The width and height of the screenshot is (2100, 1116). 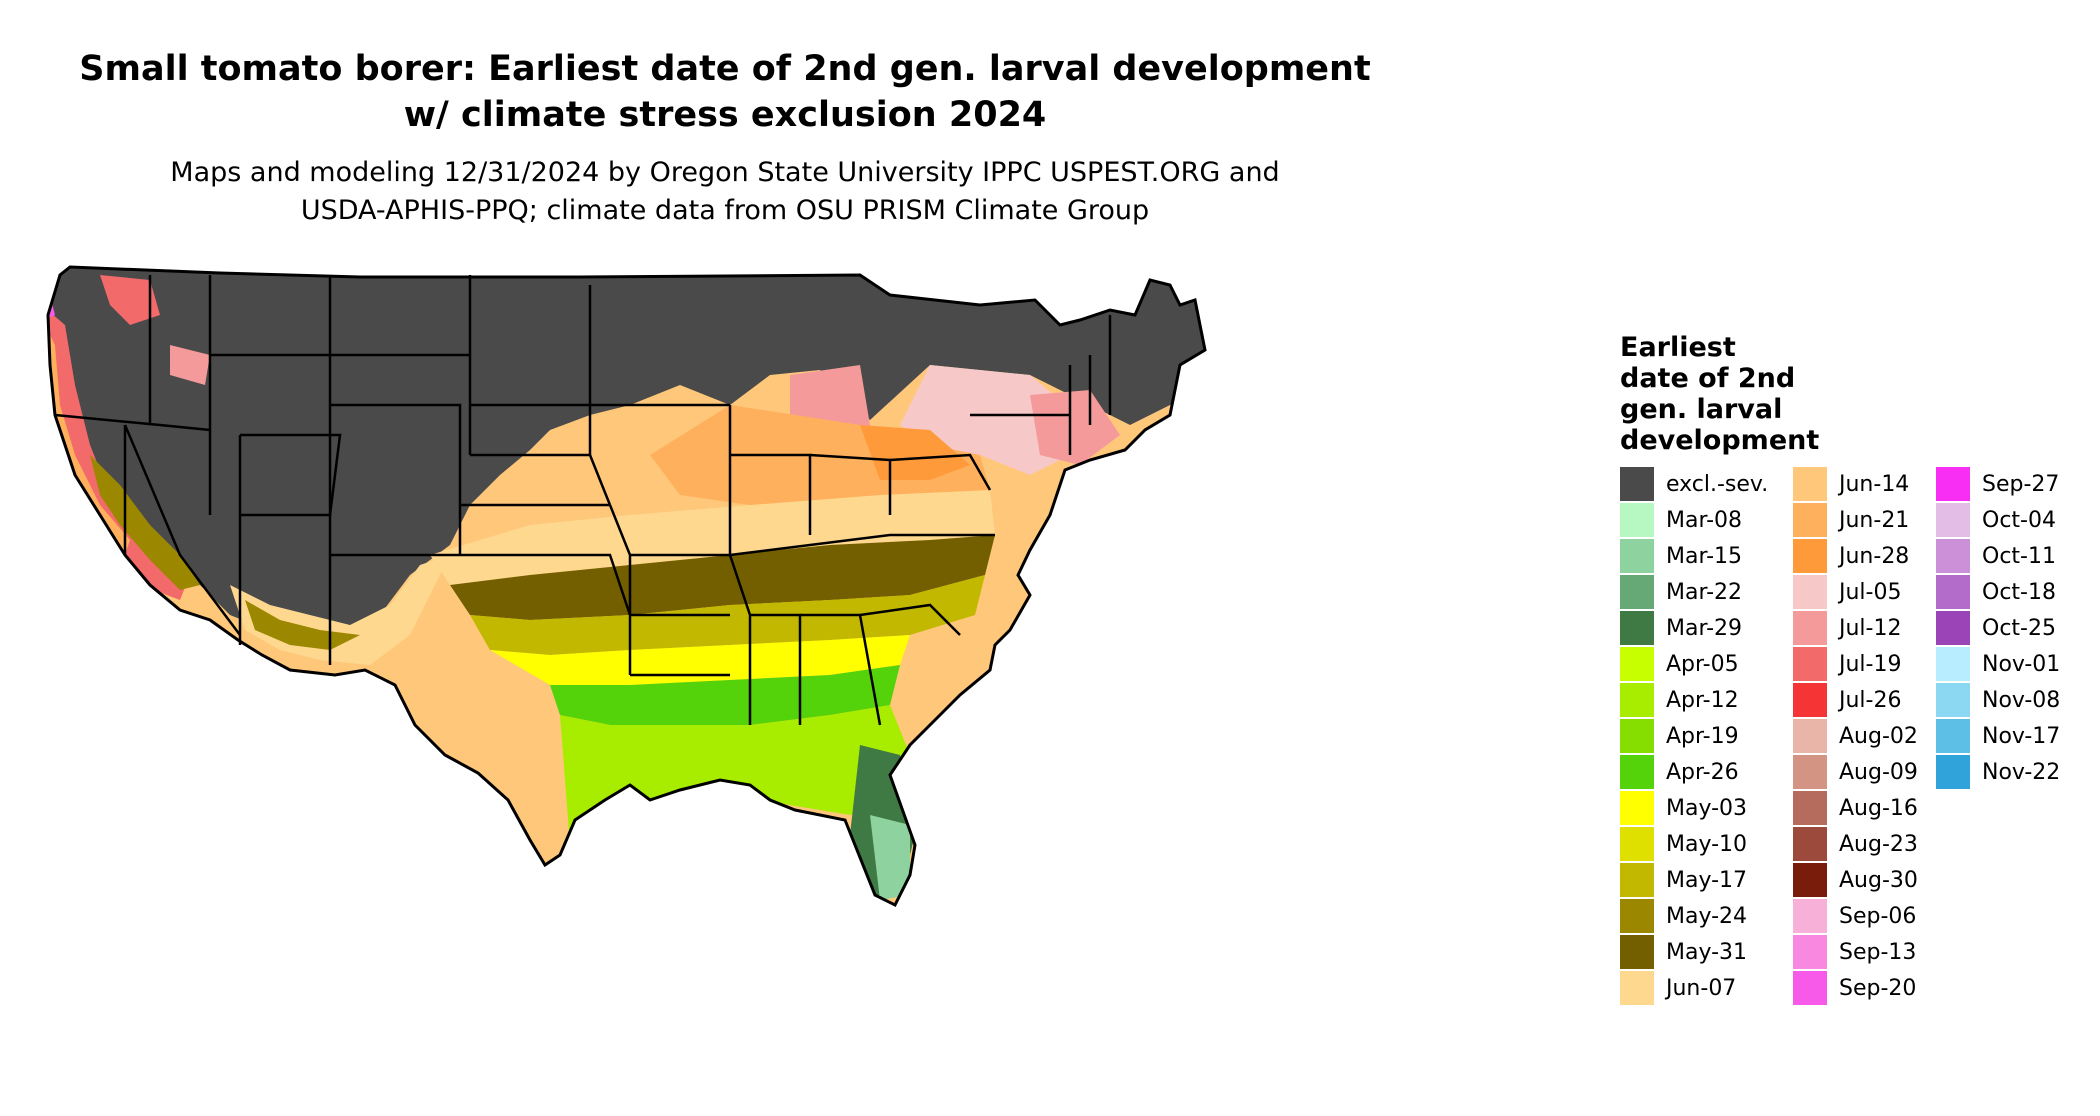 I want to click on legend-item: Jul-12, so click(x=1847, y=628).